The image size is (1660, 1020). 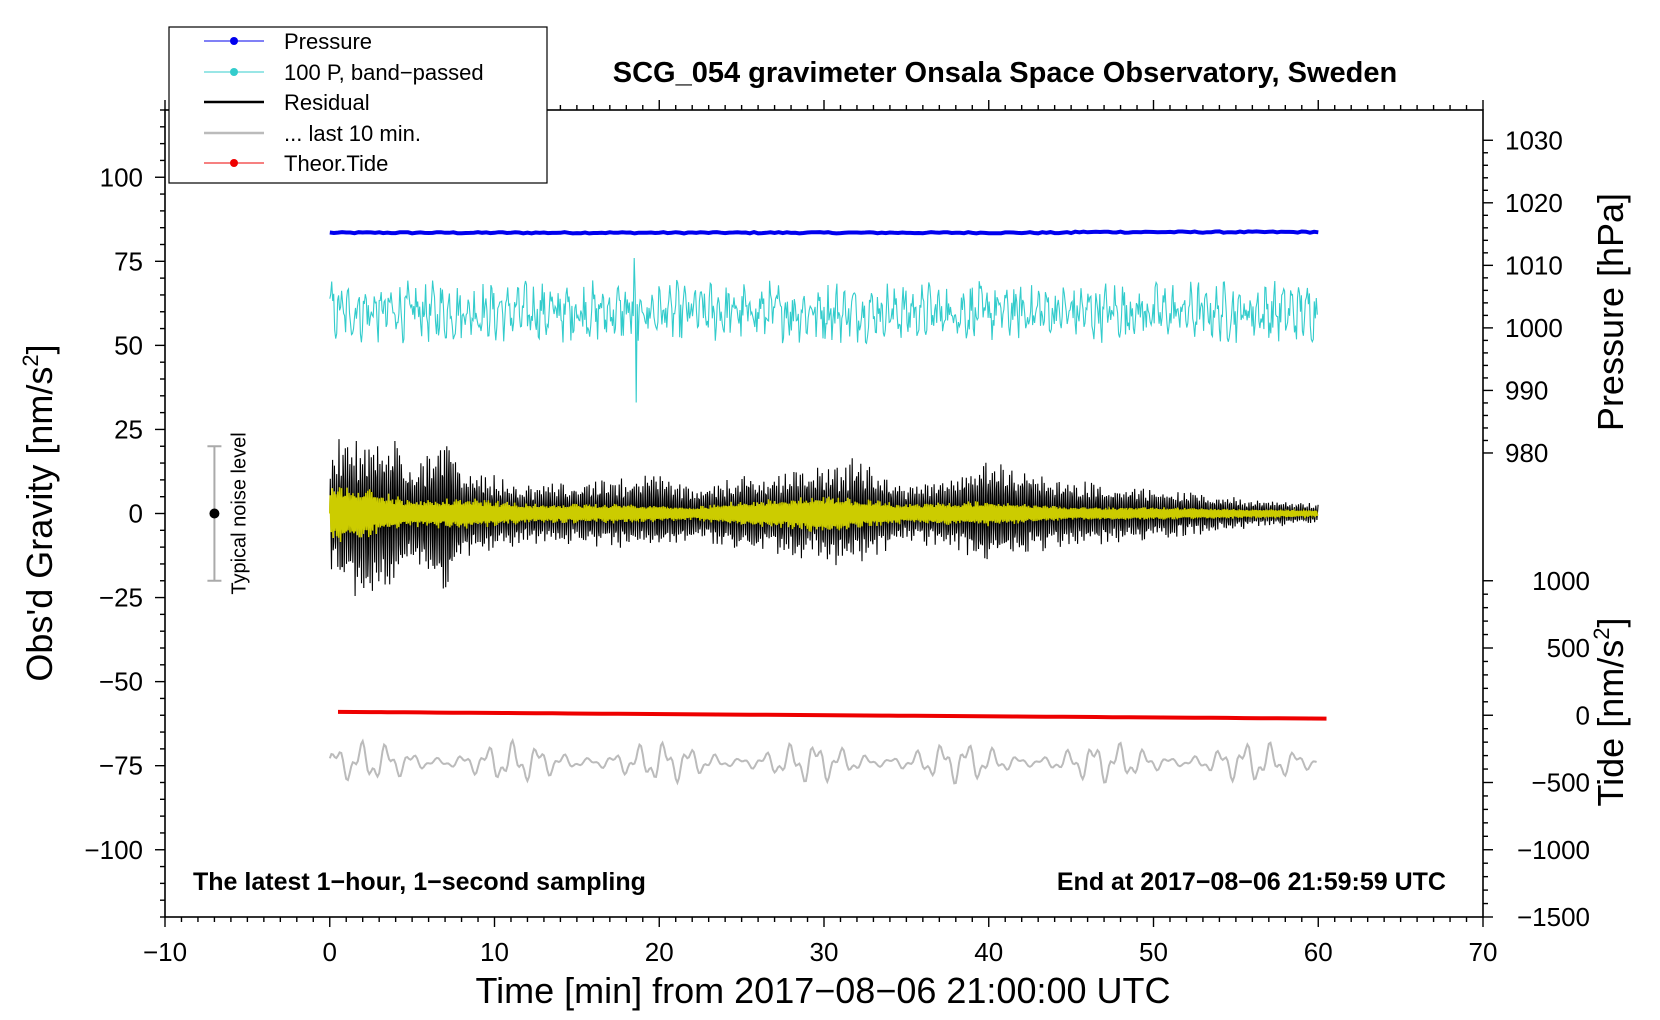 I want to click on tide-tick-label: −1500, so click(x=1553, y=917).